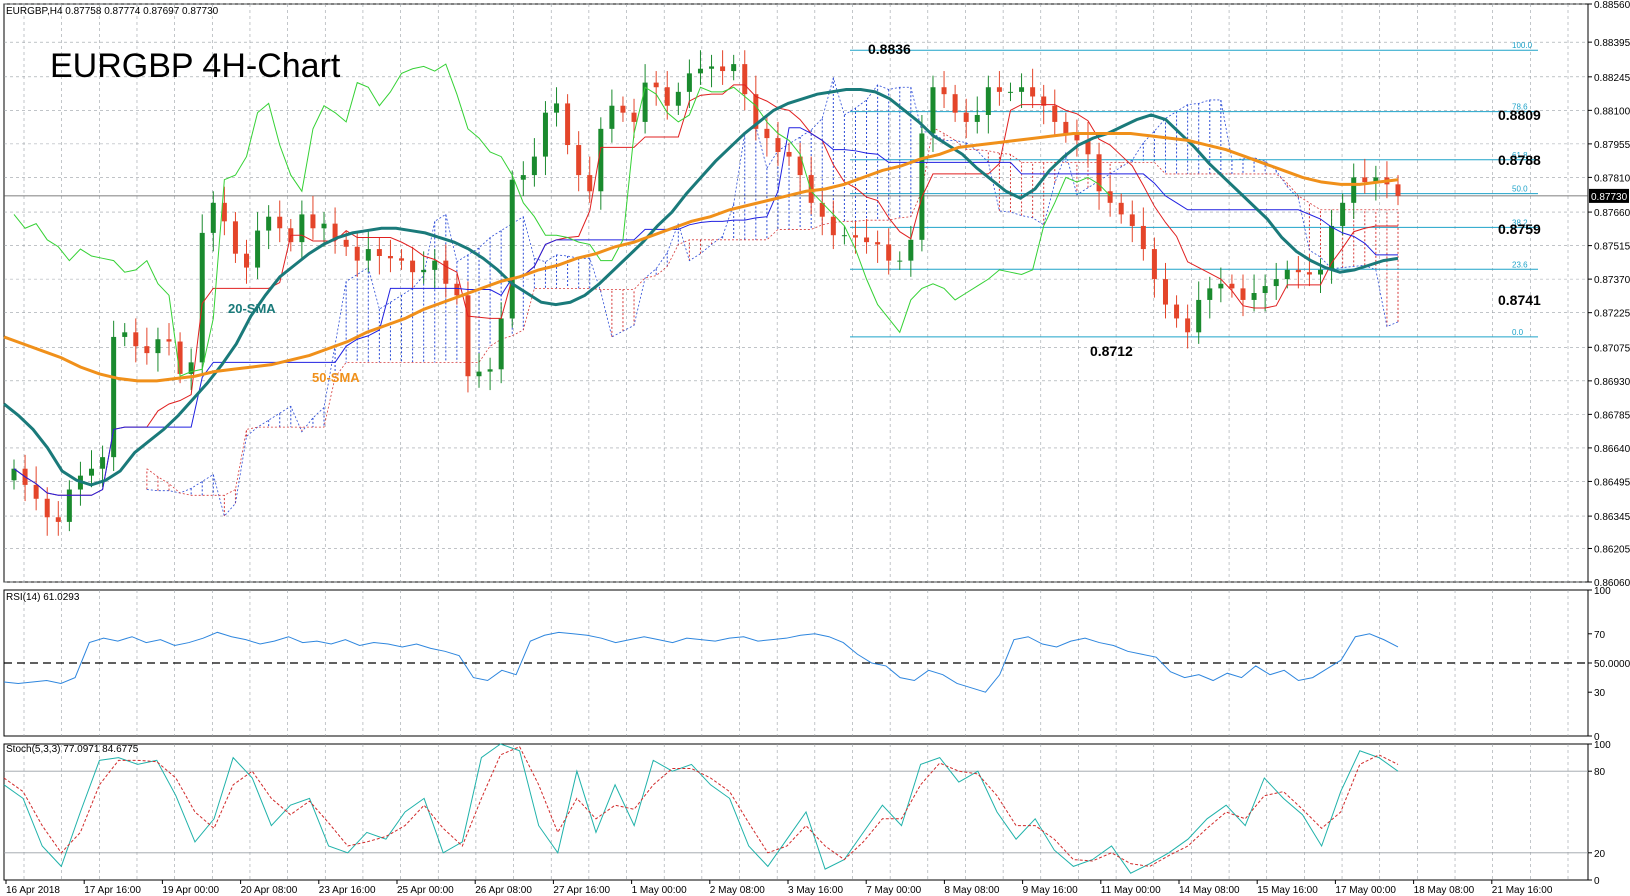 This screenshot has height=896, width=1630. I want to click on y-tick-label: 0.88560, so click(1612, 5).